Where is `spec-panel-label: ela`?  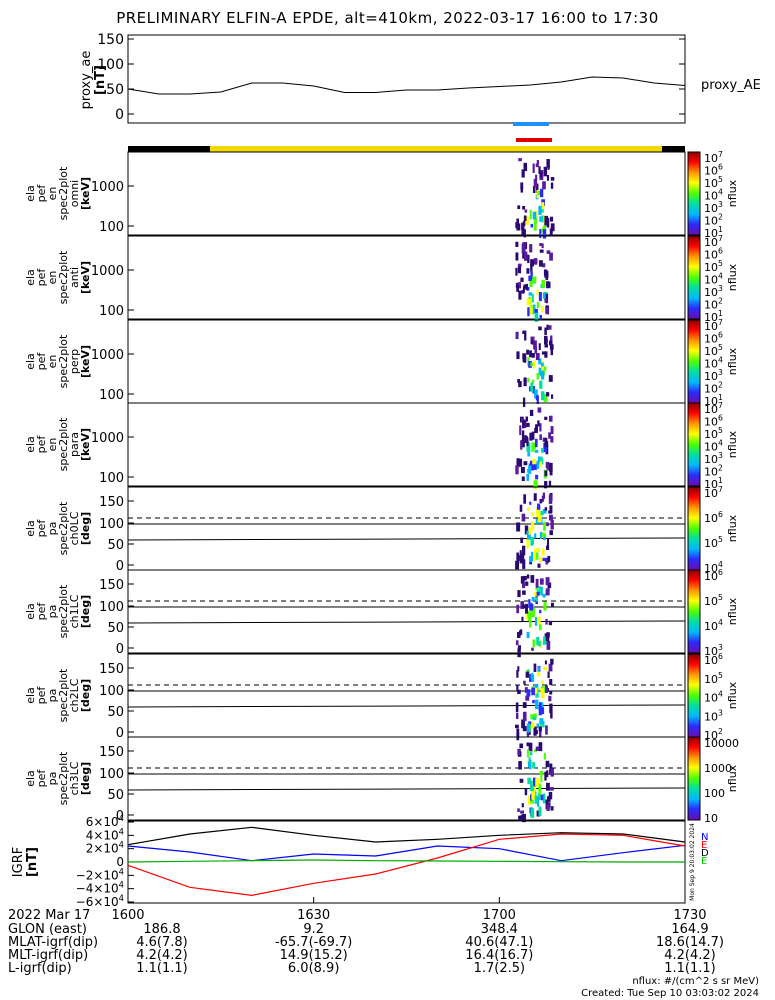
spec-panel-label: ela is located at coordinates (30, 695).